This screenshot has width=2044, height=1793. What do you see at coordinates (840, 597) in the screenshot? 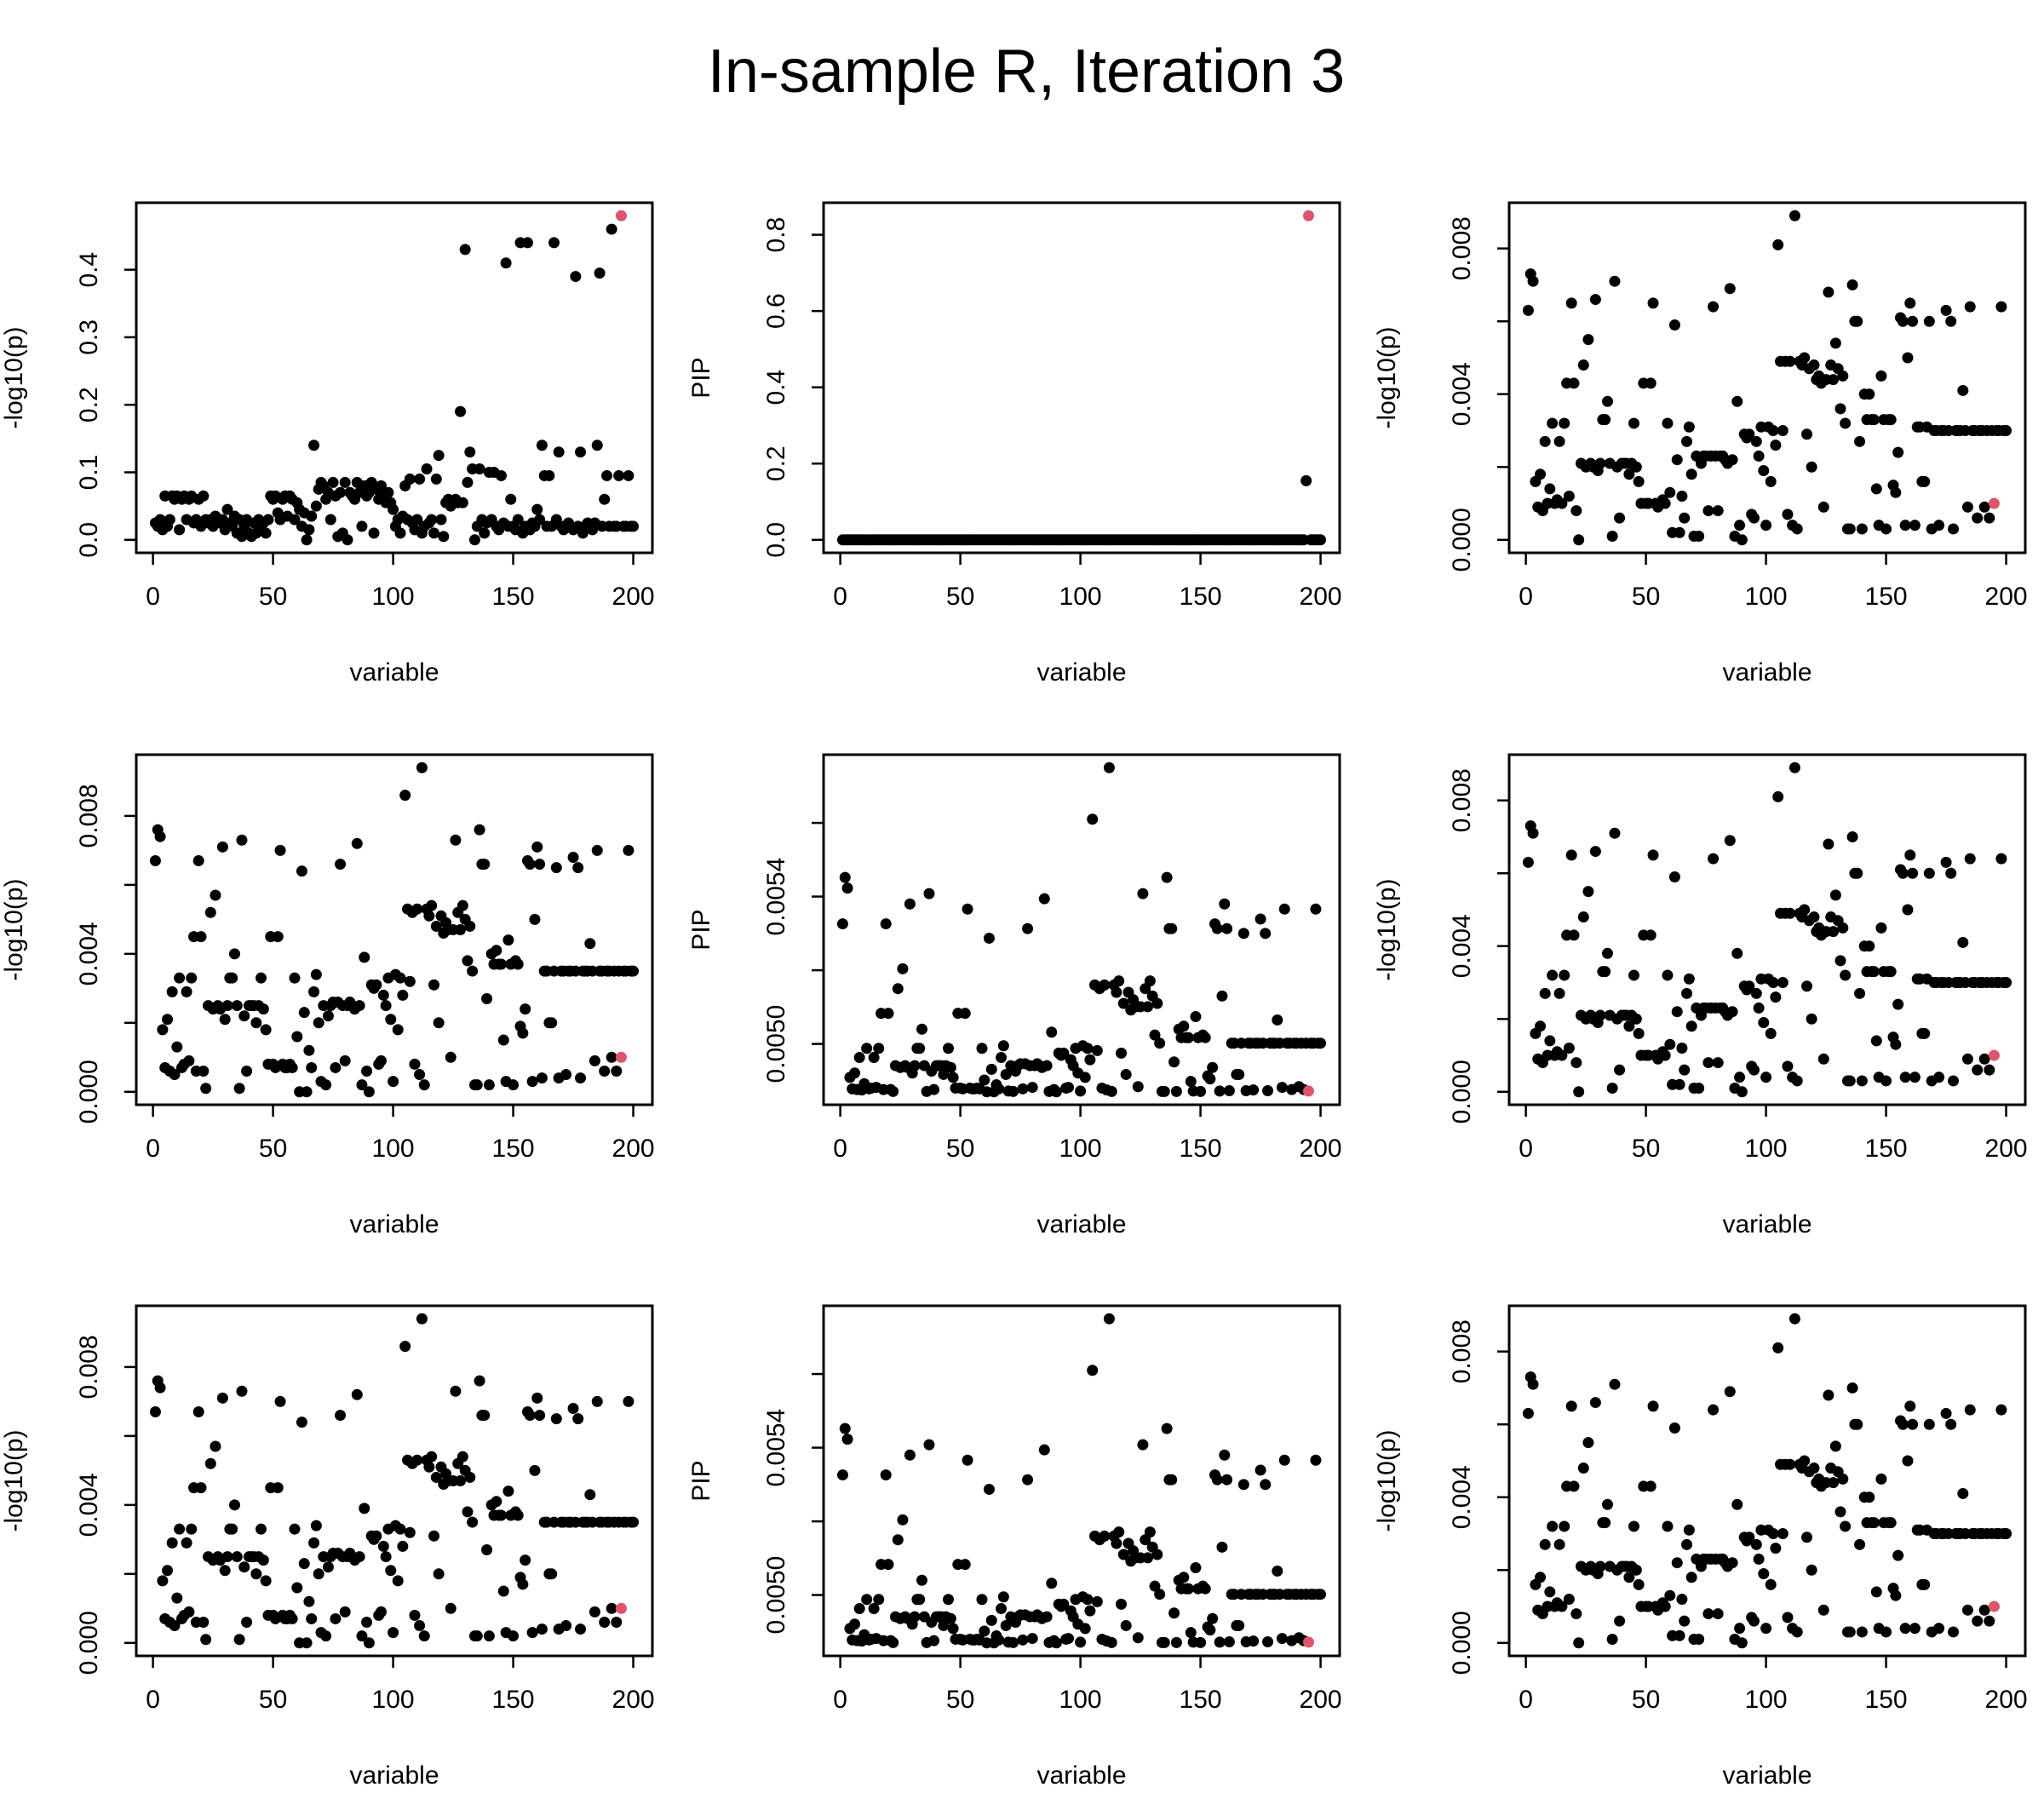
I see `x-tick-label: 0` at bounding box center [840, 597].